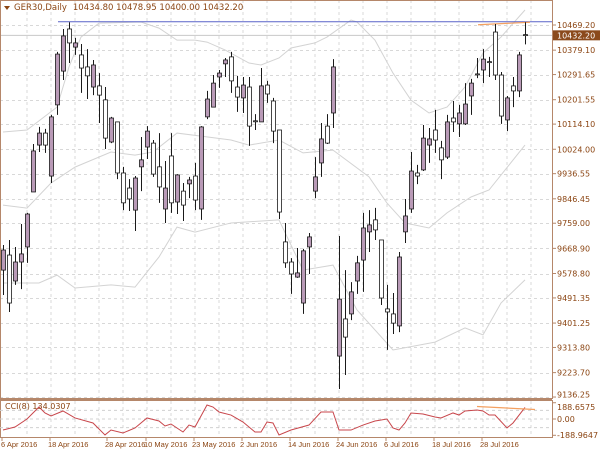 This screenshot has height=450, width=600. I want to click on cci-line, so click(264, 420).